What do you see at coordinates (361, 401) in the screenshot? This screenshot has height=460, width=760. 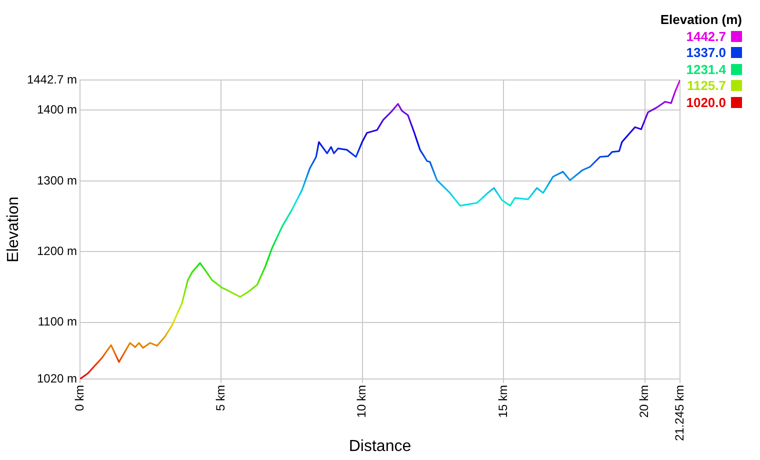 I see `x-tick-label: 10 km` at bounding box center [361, 401].